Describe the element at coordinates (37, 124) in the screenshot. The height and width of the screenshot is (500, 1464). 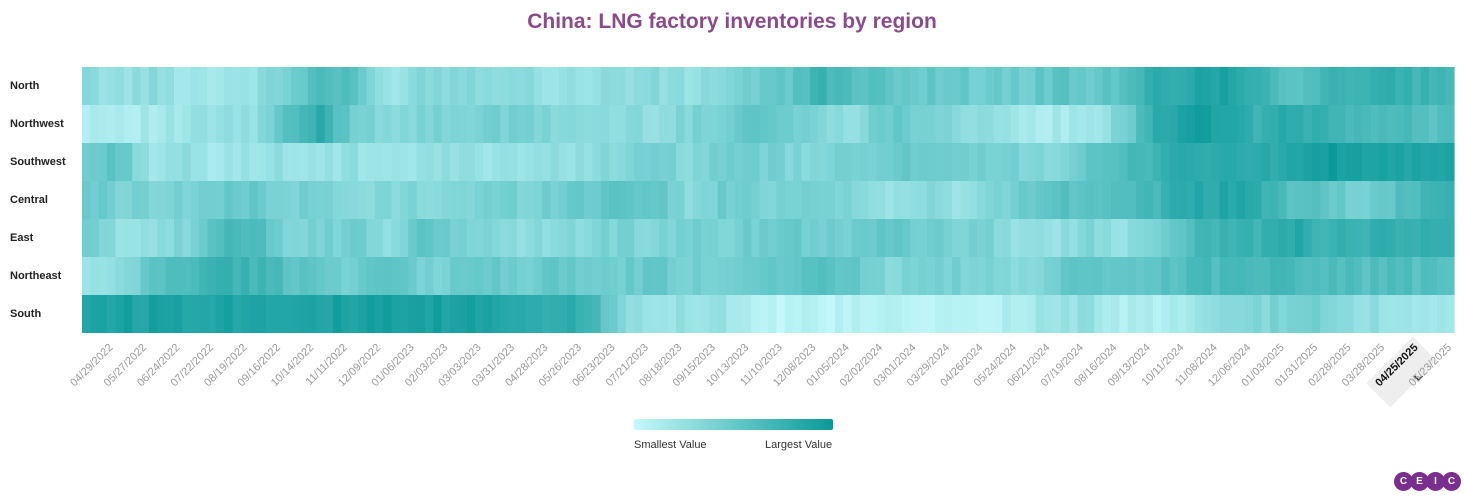
I see `row-label-northwest: Northwest` at that location.